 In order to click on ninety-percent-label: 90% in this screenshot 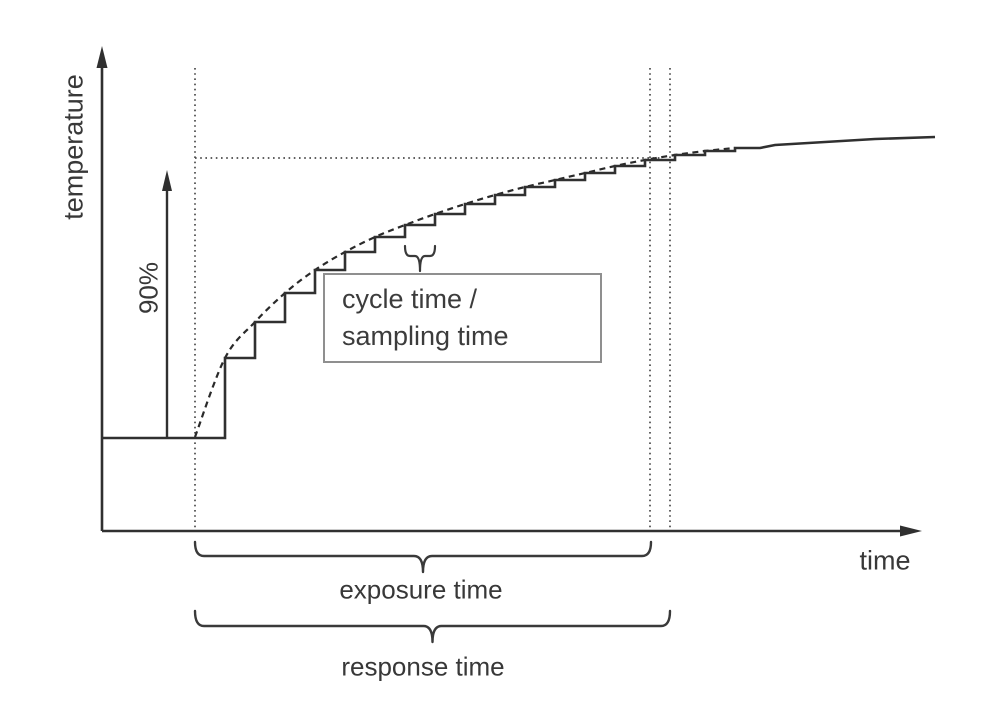, I will do `click(148, 288)`.